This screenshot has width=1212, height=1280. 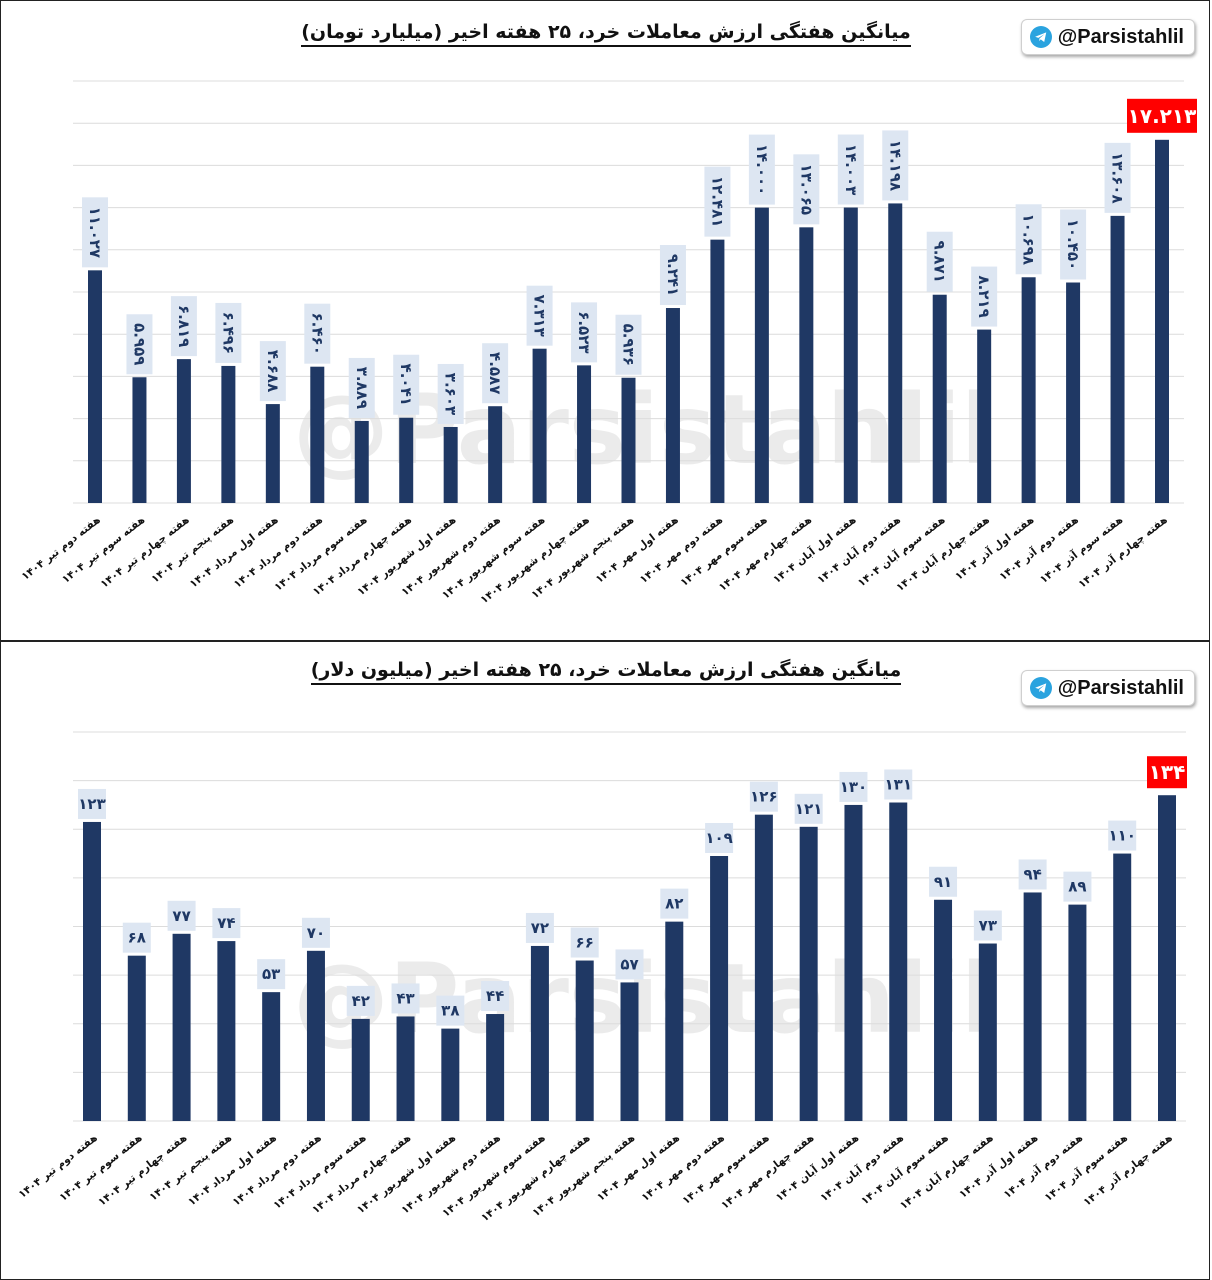 I want to click on value-label: ۶۸, so click(x=137, y=938).